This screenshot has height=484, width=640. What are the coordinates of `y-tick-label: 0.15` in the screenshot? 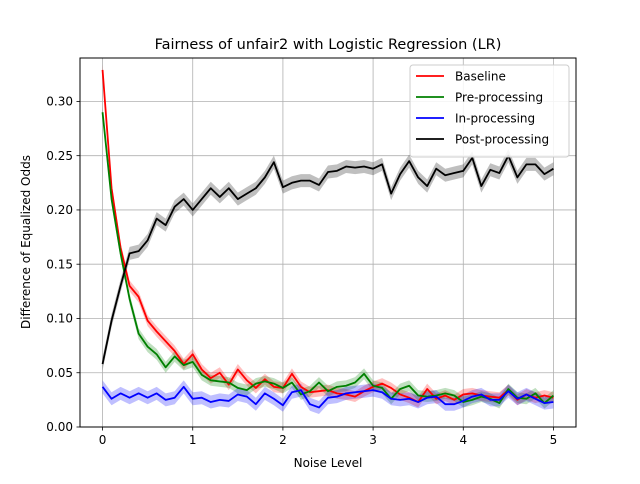 It's located at (59, 264).